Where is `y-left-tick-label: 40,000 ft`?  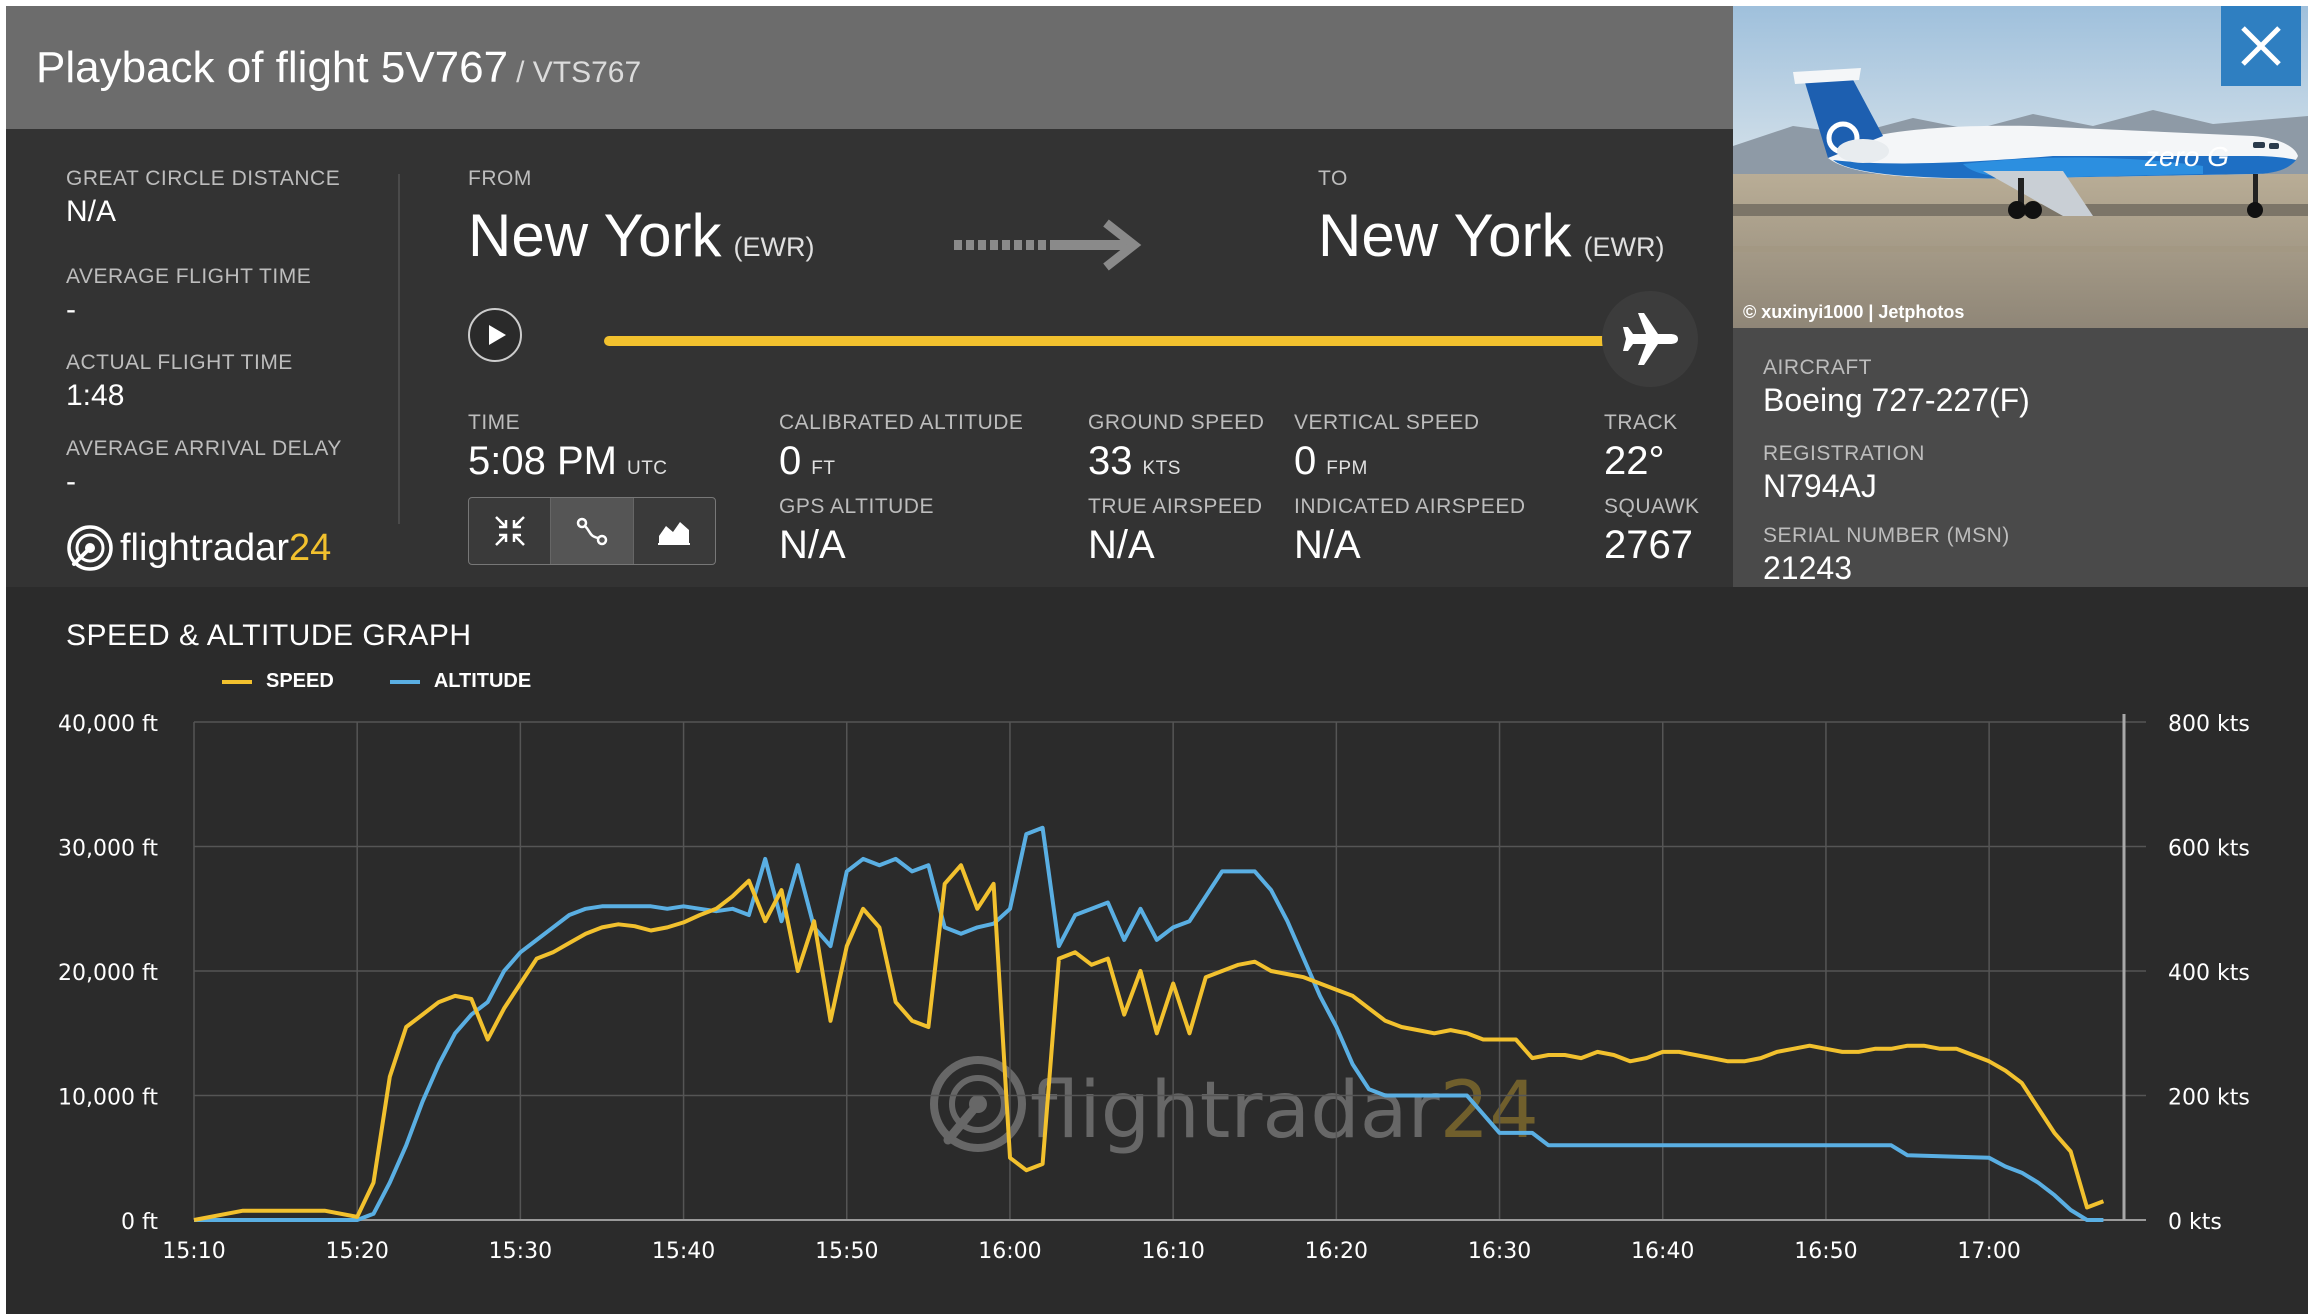
y-left-tick-label: 40,000 ft is located at coordinates (108, 724).